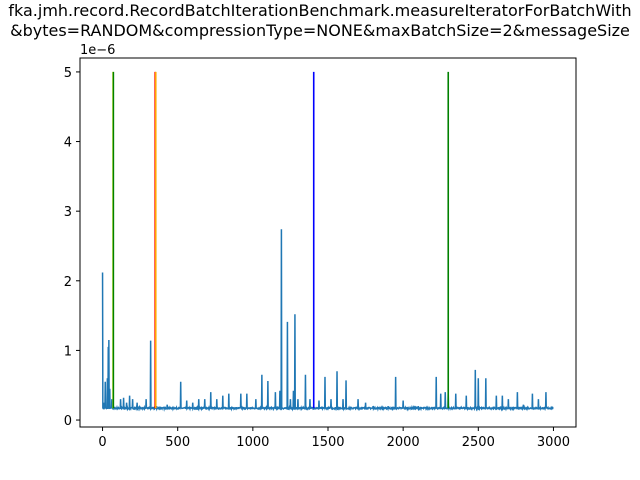 The image size is (640, 480). What do you see at coordinates (478, 442) in the screenshot?
I see `x-tick-label: 2500` at bounding box center [478, 442].